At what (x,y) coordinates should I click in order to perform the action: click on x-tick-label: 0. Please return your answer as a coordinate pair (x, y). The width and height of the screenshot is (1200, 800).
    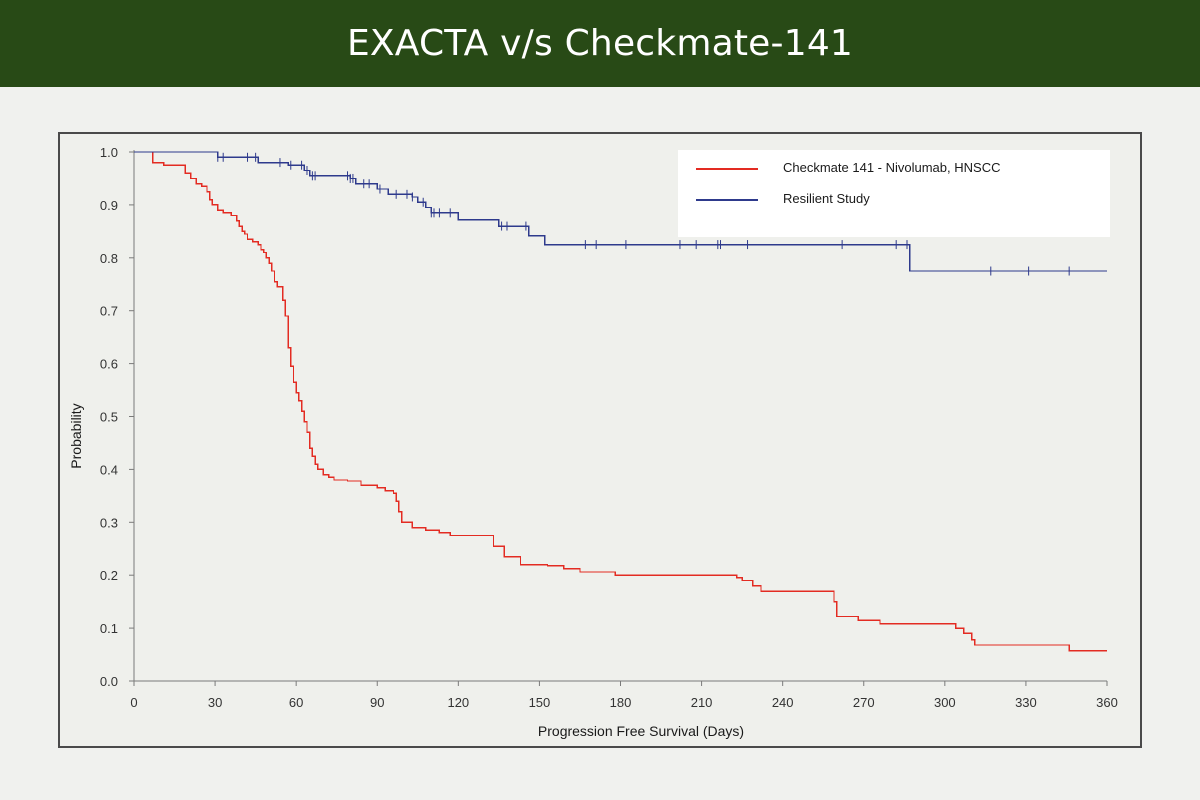
    Looking at the image, I should click on (133, 702).